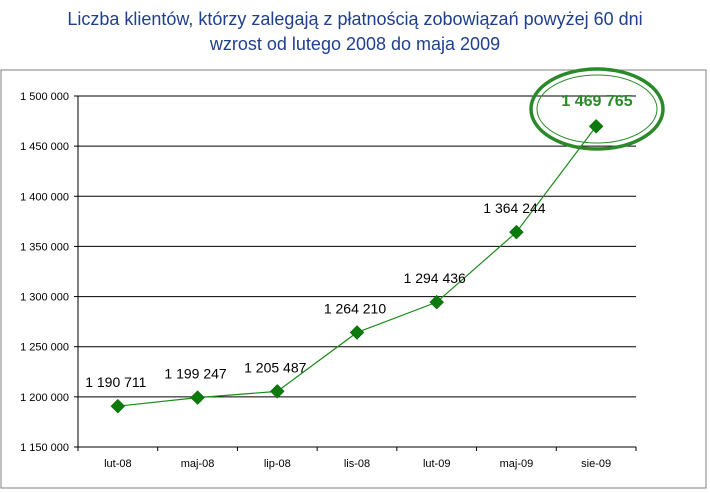 This screenshot has width=710, height=493. I want to click on data-label: 1 264 210, so click(355, 308).